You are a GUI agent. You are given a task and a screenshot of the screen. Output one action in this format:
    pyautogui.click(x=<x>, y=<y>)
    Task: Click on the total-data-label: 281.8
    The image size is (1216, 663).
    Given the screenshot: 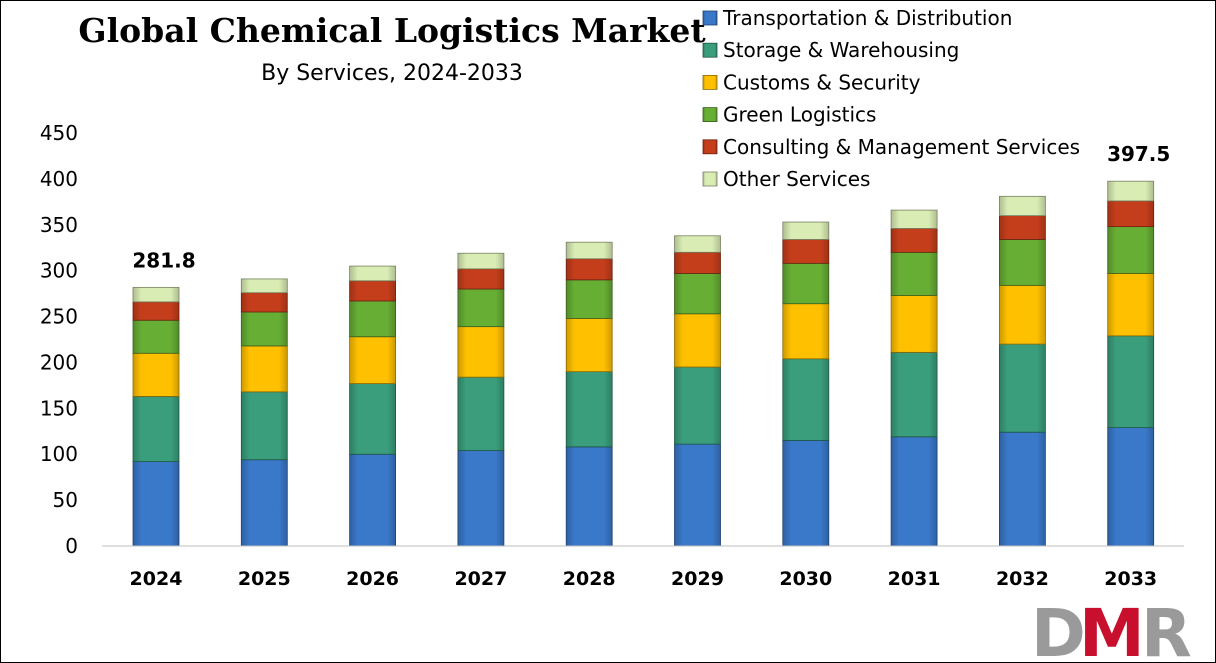 What is the action you would take?
    pyautogui.click(x=163, y=260)
    